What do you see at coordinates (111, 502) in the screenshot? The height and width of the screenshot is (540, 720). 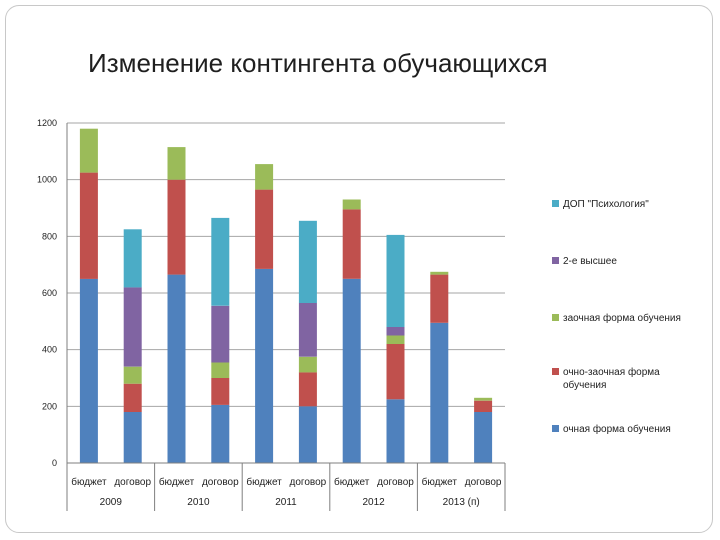 I see `group-label: 2009` at bounding box center [111, 502].